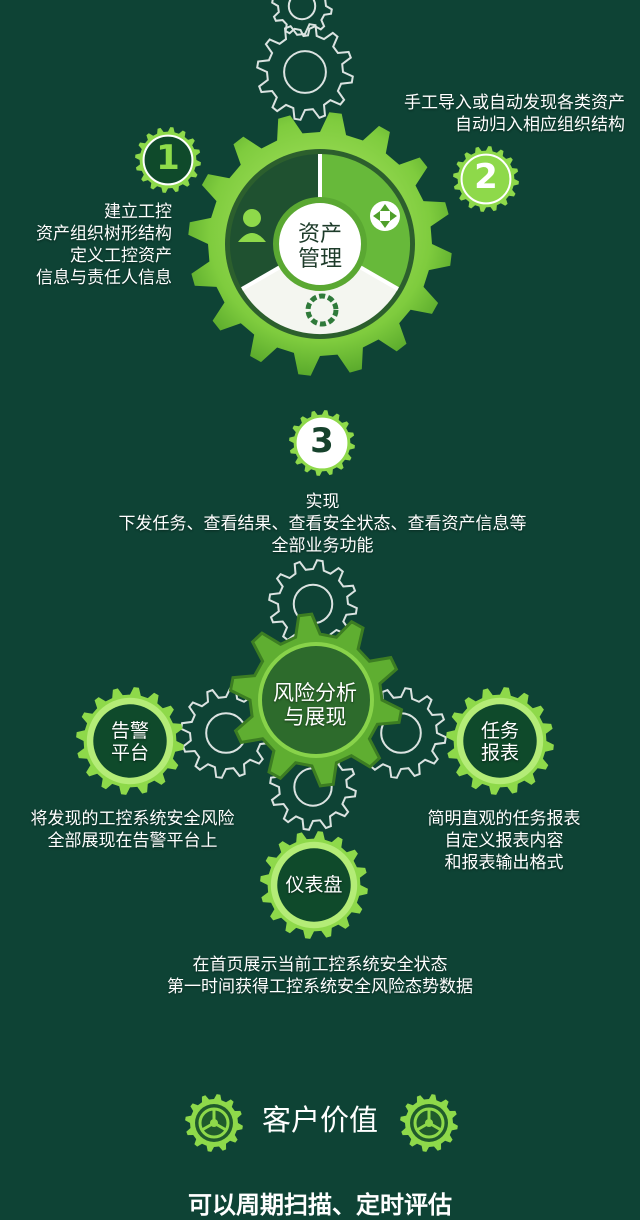 The image size is (640, 1220). I want to click on alarm-desc-line: 将发现的工控系统安全风险, so click(132, 819).